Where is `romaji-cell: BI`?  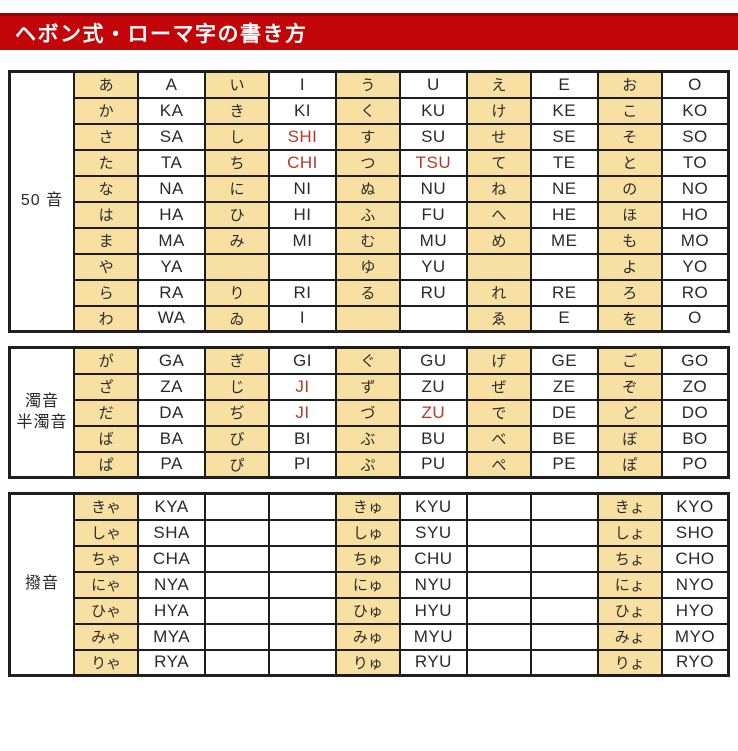 romaji-cell: BI is located at coordinates (302, 438).